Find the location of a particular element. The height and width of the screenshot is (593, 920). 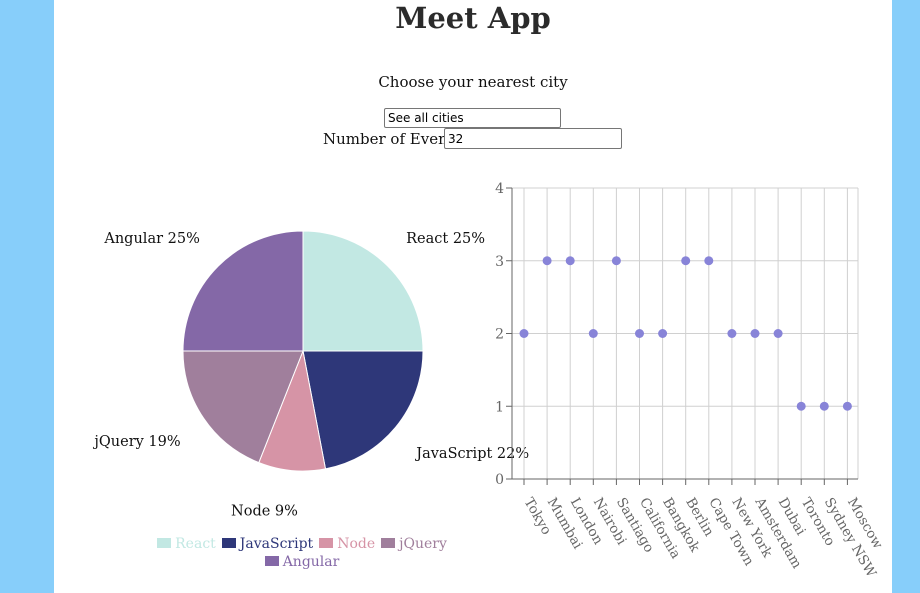

scatter-point-new-york is located at coordinates (732, 333).